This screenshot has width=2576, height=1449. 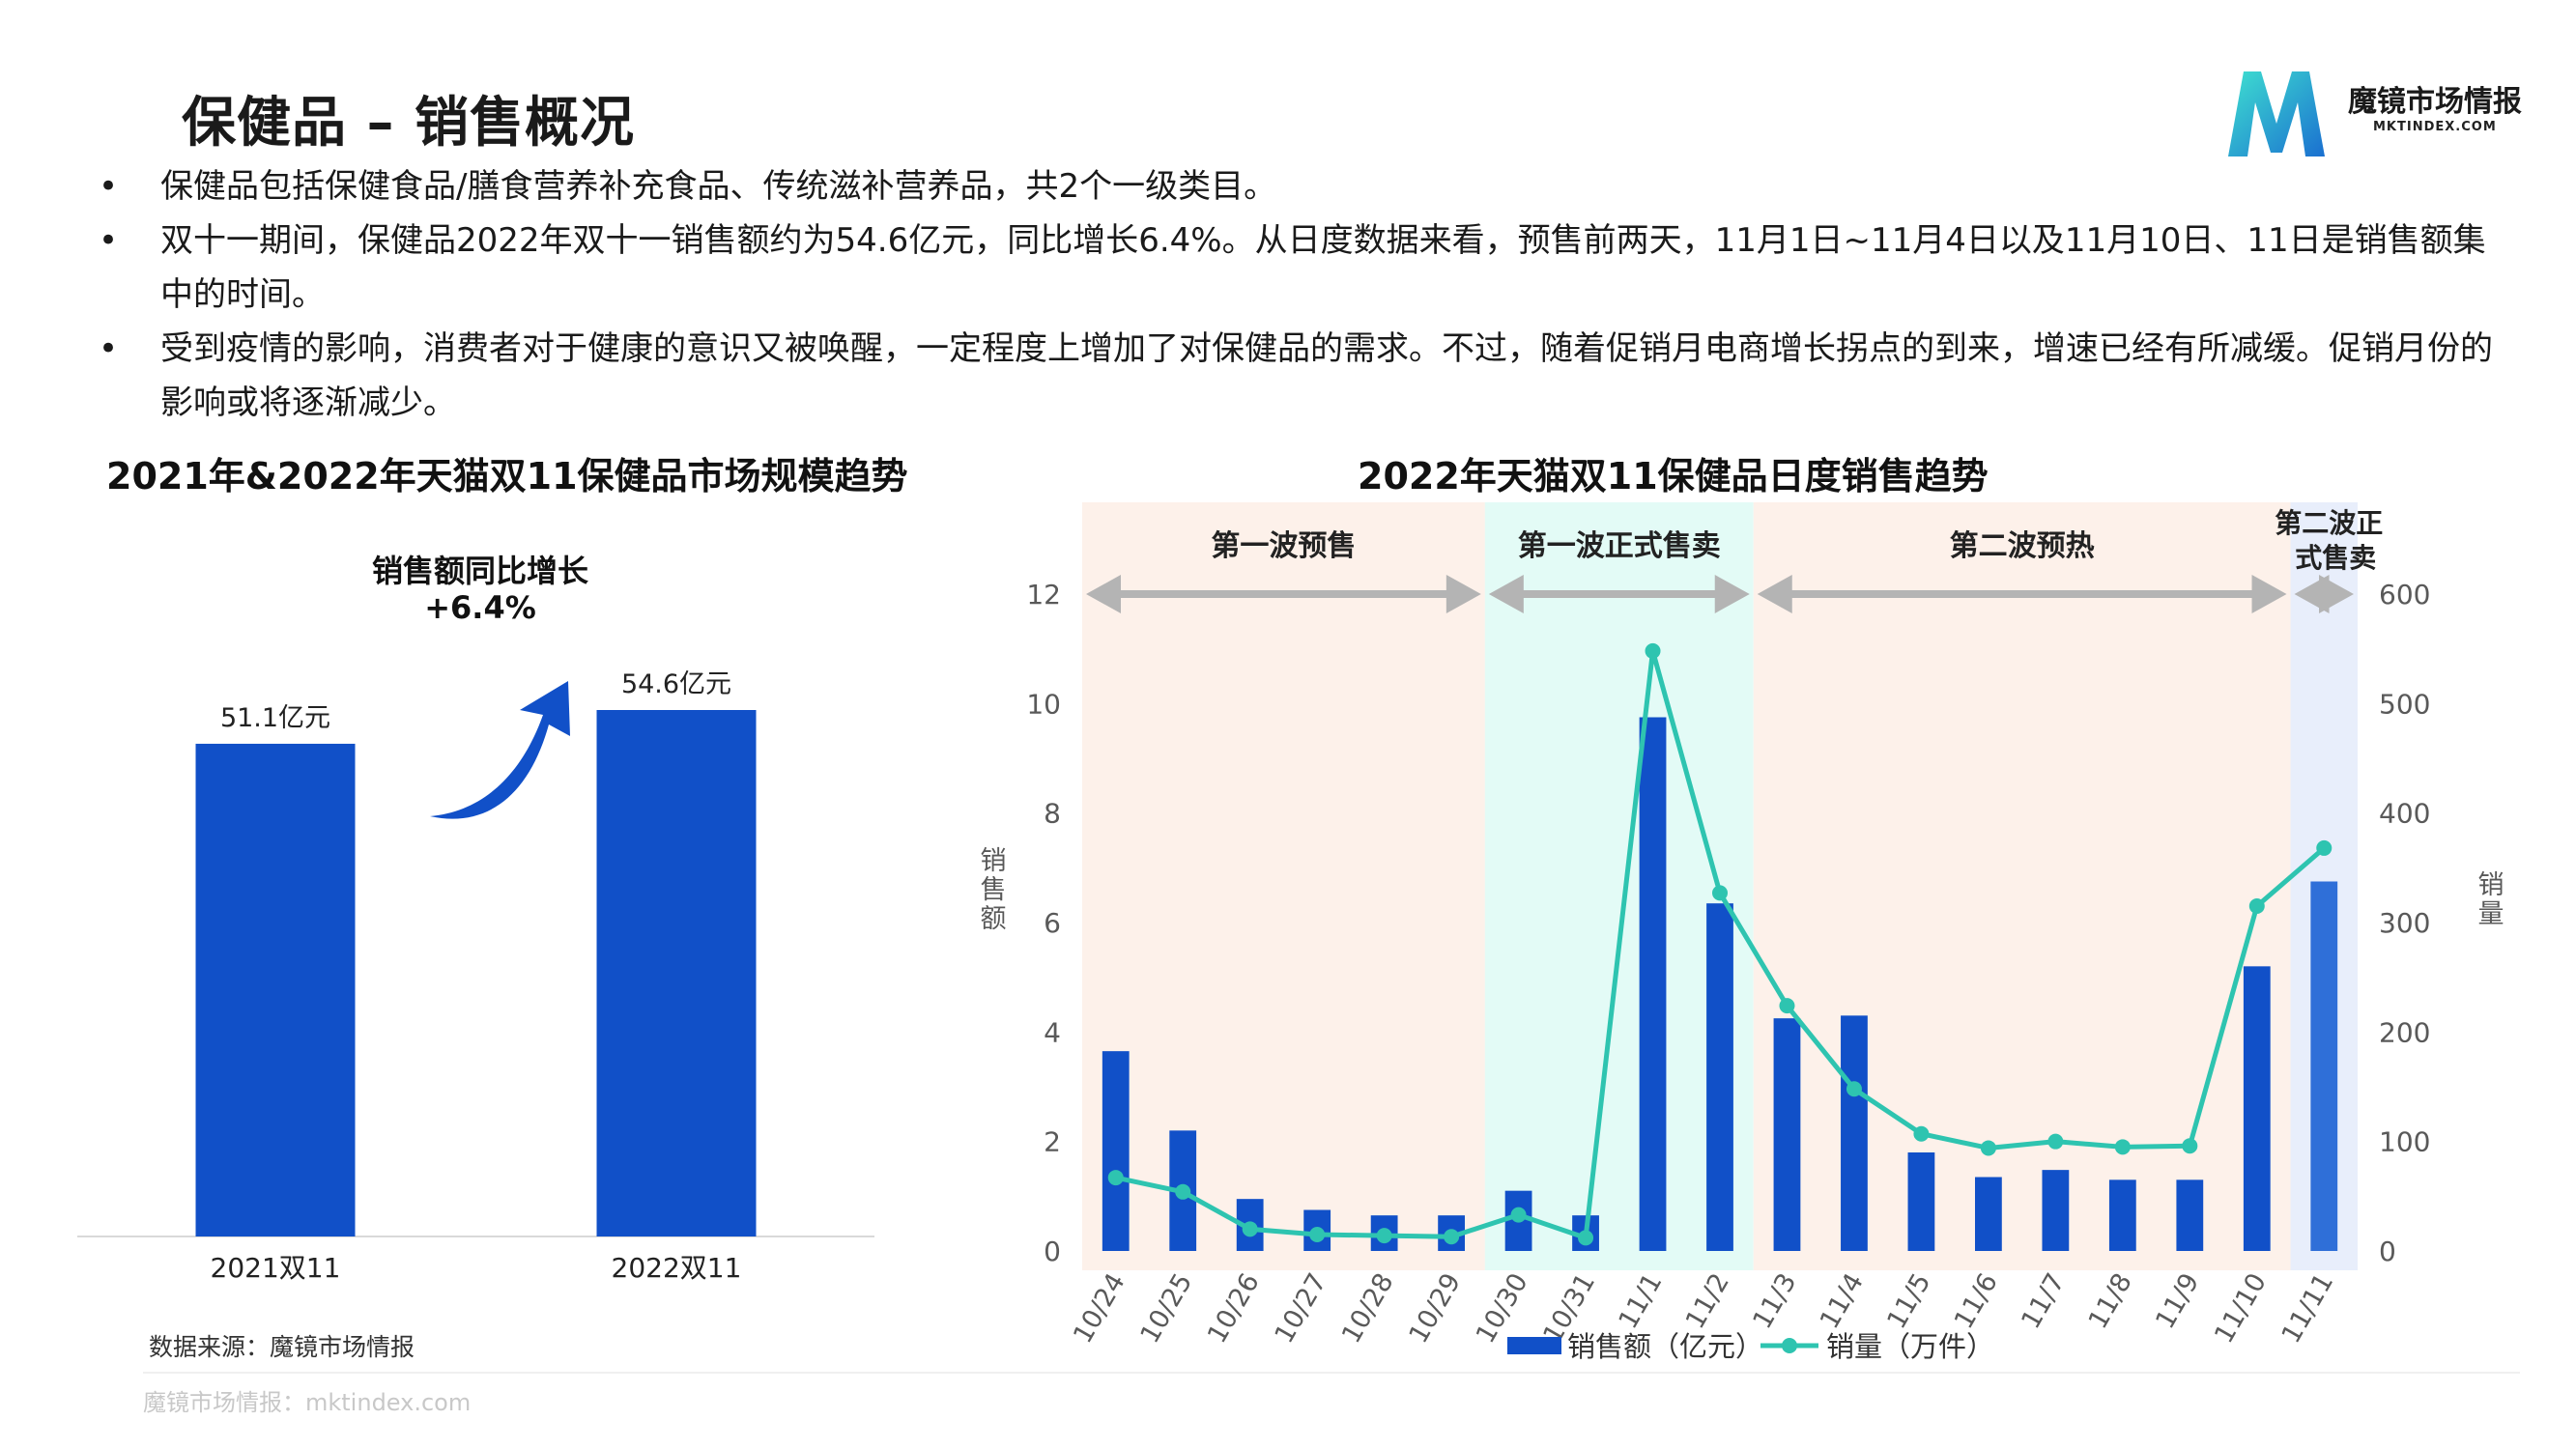 What do you see at coordinates (2405, 595) in the screenshot?
I see `y2-tick-label: 600` at bounding box center [2405, 595].